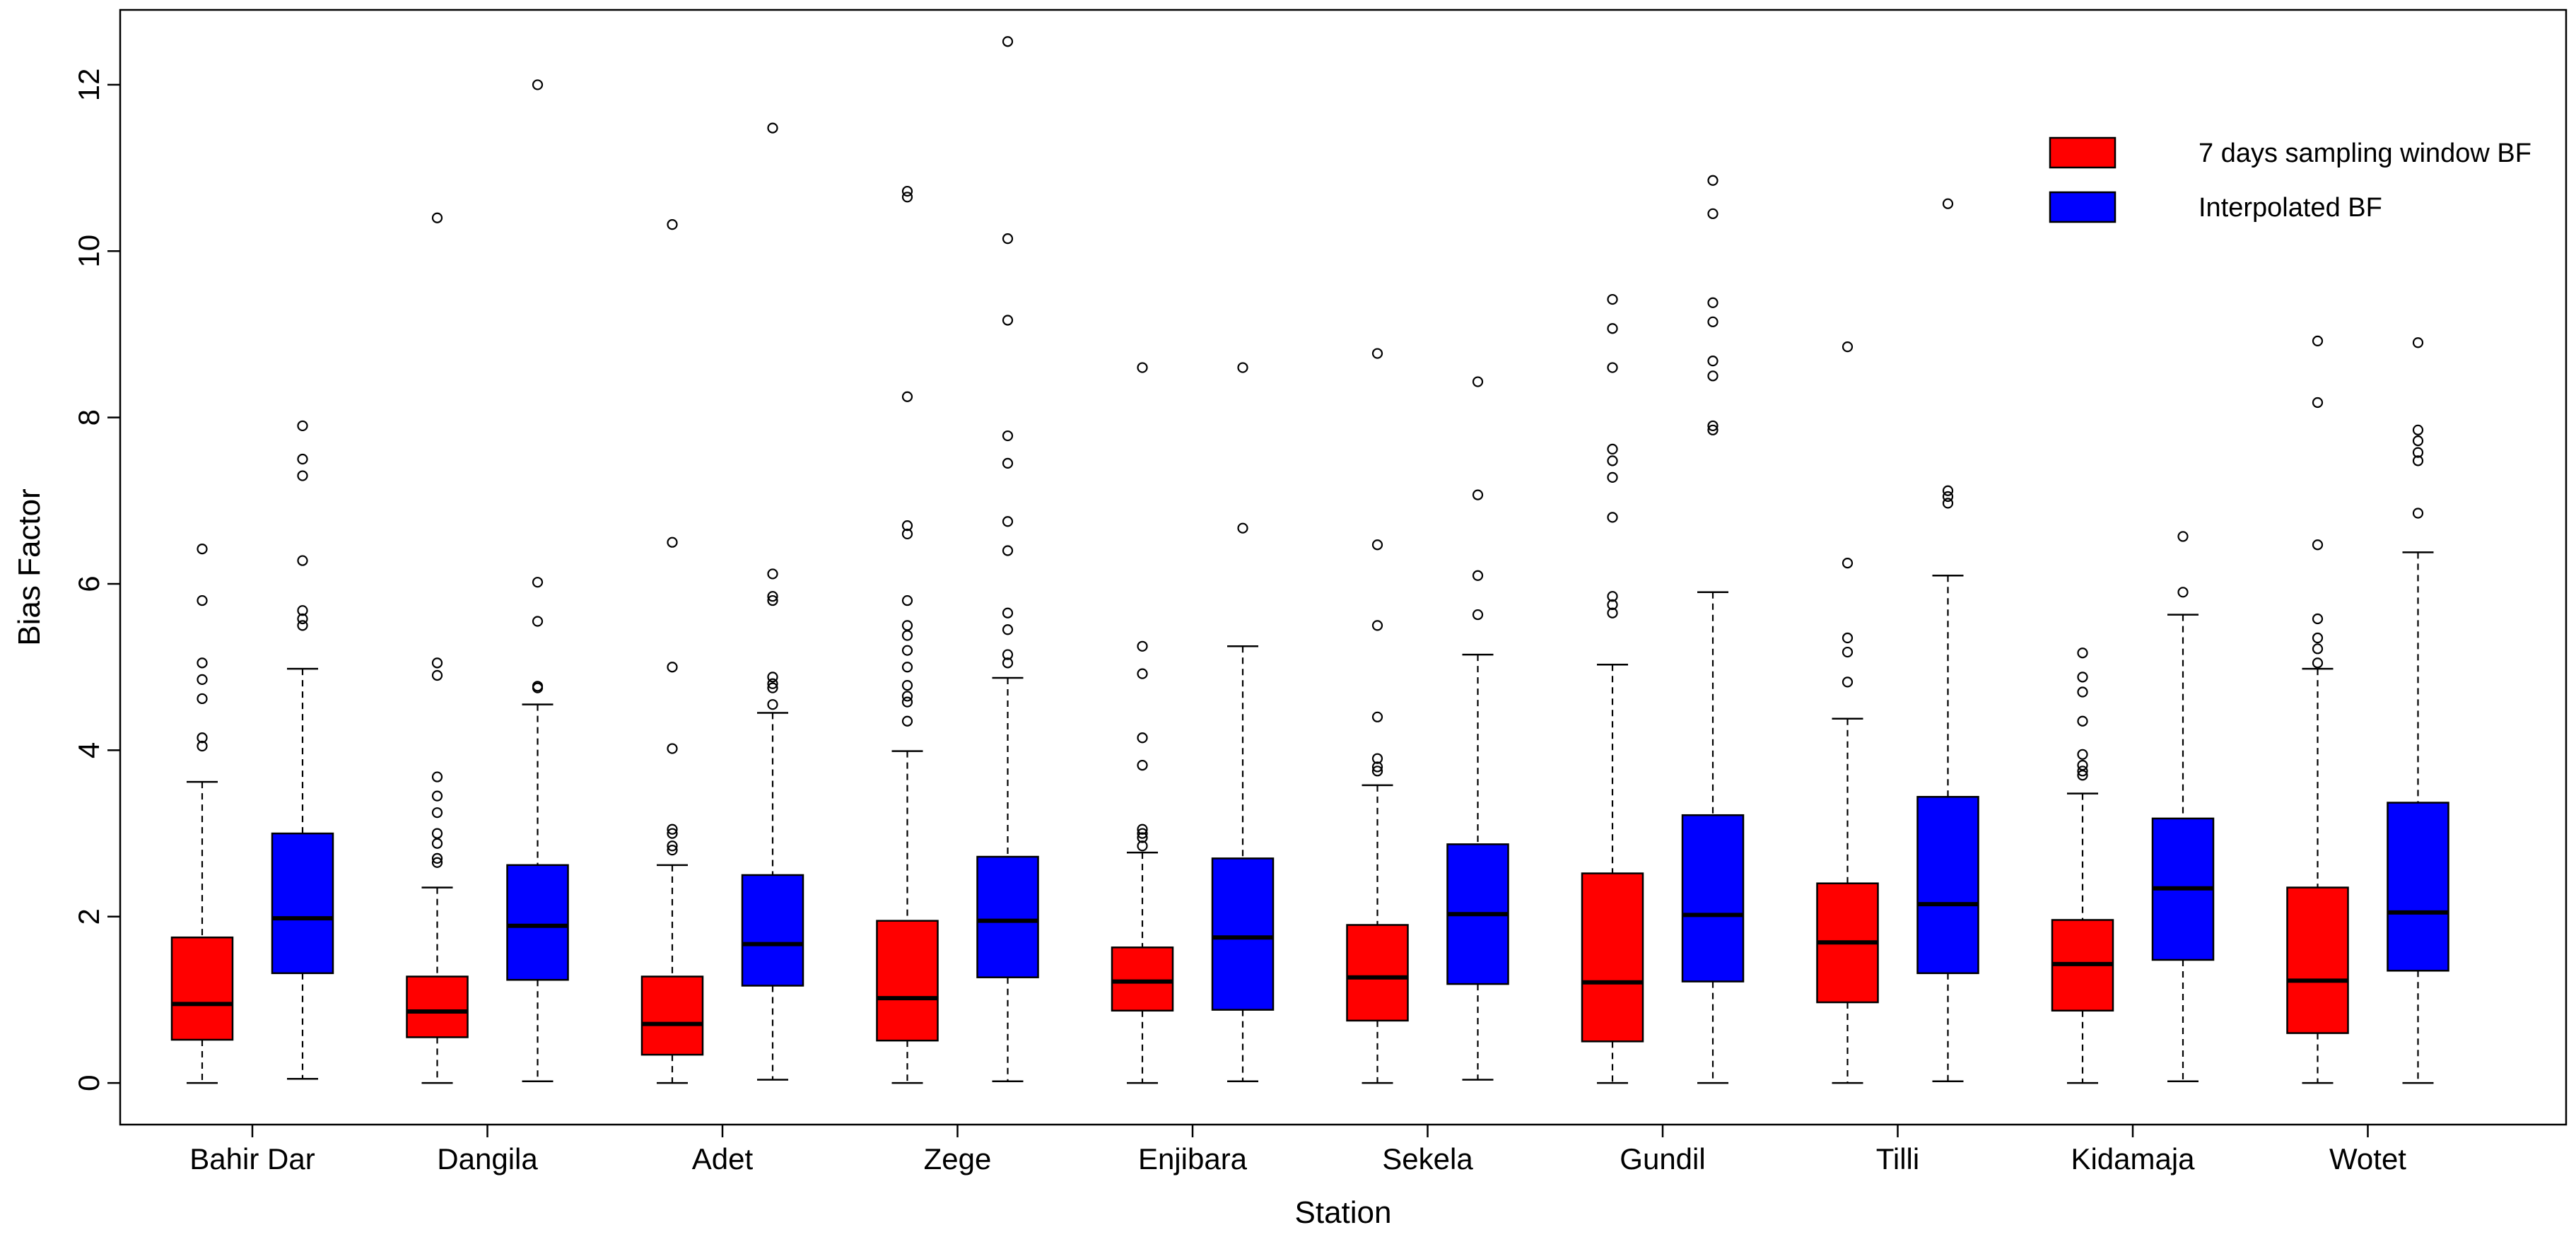 Image resolution: width=2576 pixels, height=1249 pixels. What do you see at coordinates (1612, 689) in the screenshot?
I see `box-sampling-gundil` at bounding box center [1612, 689].